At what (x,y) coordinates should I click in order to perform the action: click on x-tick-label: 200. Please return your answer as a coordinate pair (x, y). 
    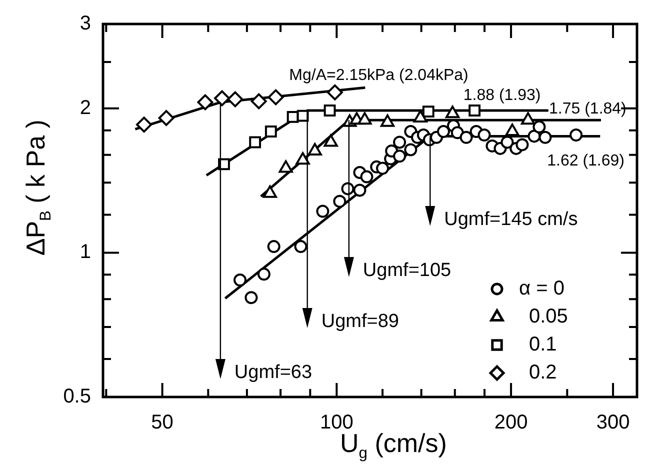
    Looking at the image, I should click on (511, 423).